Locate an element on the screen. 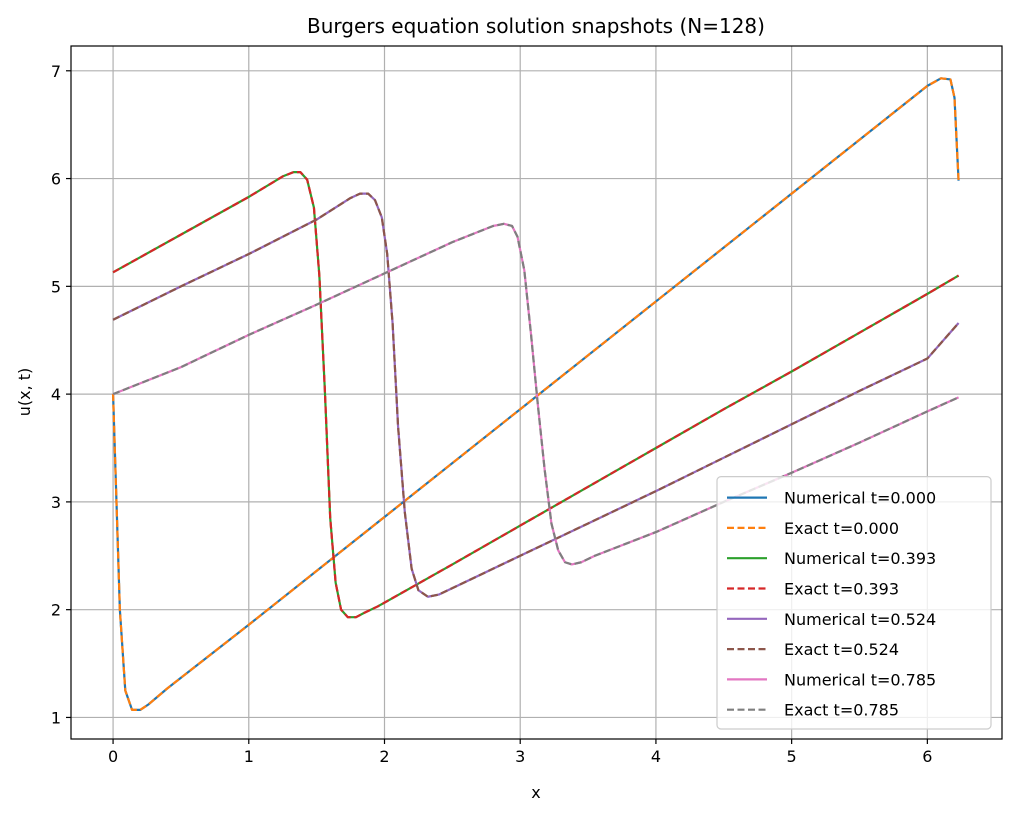  legend-label: Exact t=0.000 is located at coordinates (841, 528).